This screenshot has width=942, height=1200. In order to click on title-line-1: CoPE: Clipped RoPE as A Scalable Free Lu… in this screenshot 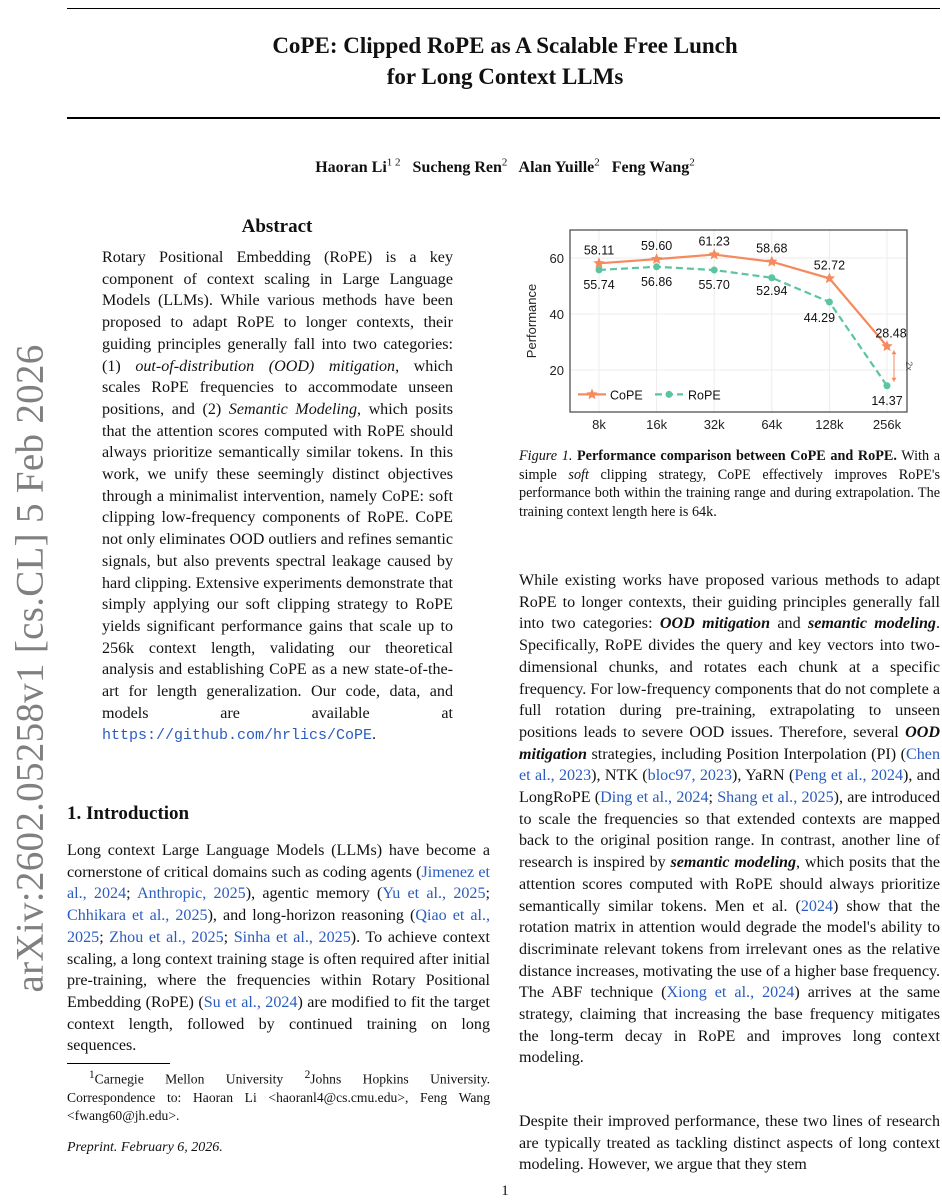, I will do `click(505, 45)`.